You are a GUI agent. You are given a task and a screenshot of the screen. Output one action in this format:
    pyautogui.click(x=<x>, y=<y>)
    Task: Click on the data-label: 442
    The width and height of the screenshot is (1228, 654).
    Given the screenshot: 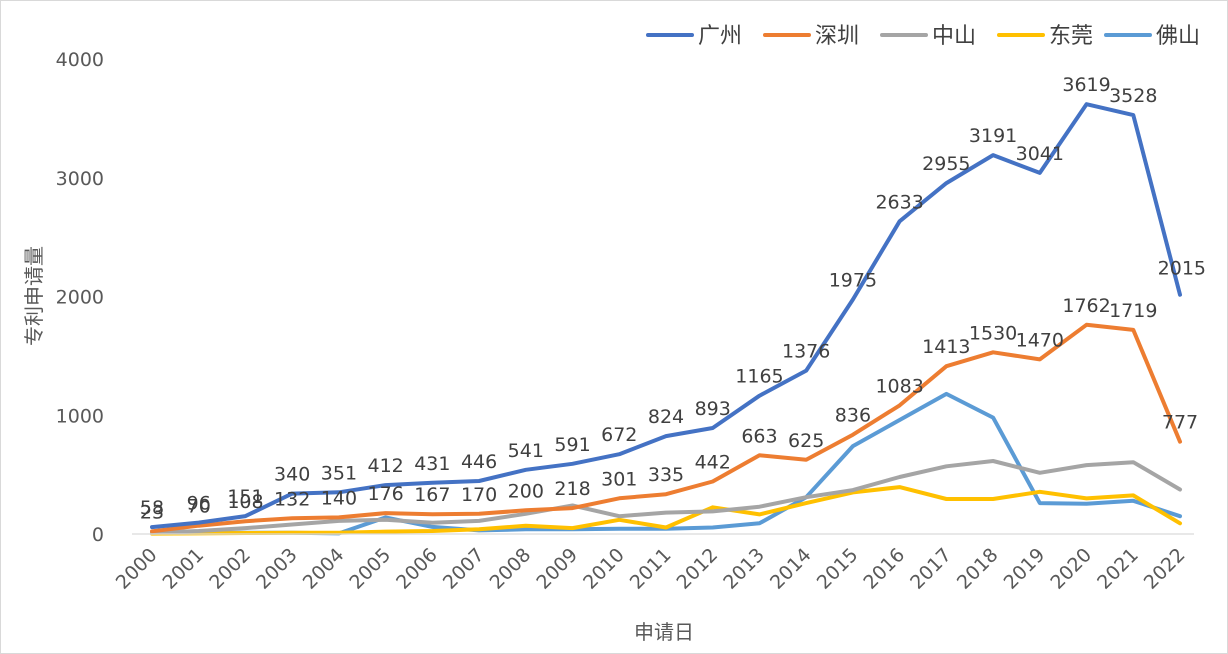 What is the action you would take?
    pyautogui.click(x=713, y=463)
    